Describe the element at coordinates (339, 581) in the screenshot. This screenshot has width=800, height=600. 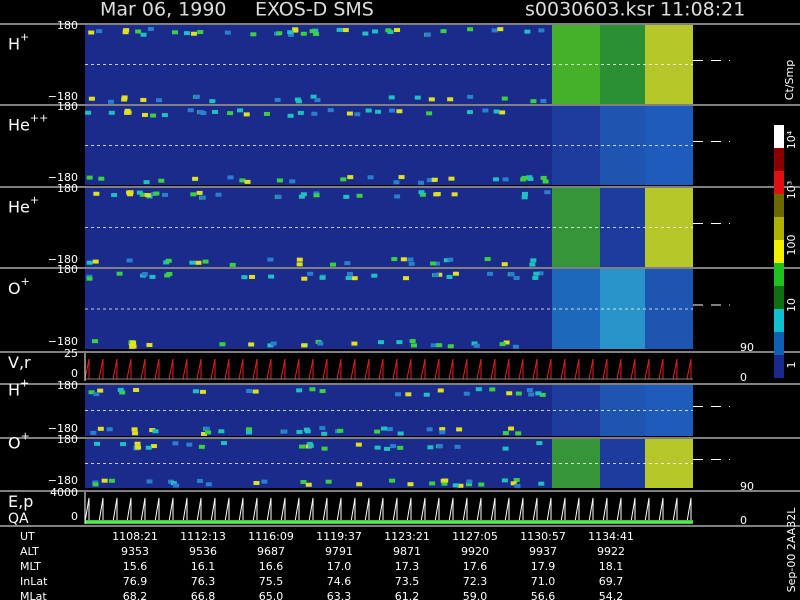
I see `table-cell: 74.6` at that location.